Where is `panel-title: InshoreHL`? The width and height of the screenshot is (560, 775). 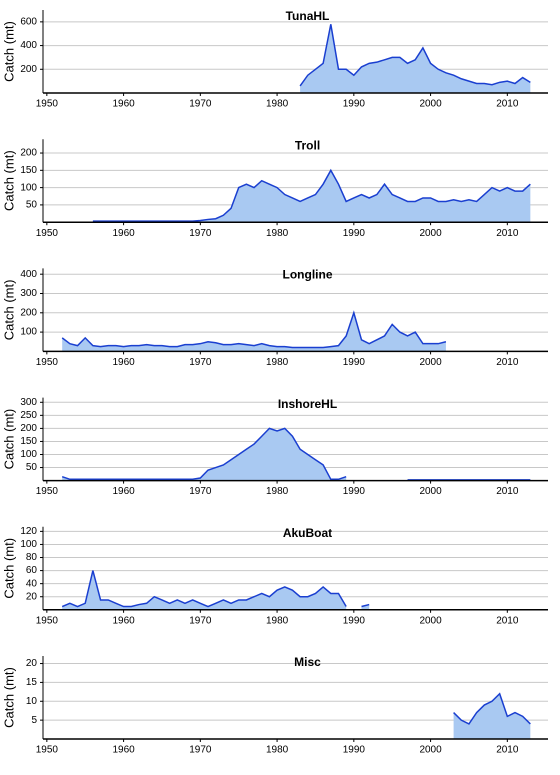 panel-title: InshoreHL is located at coordinates (307, 404).